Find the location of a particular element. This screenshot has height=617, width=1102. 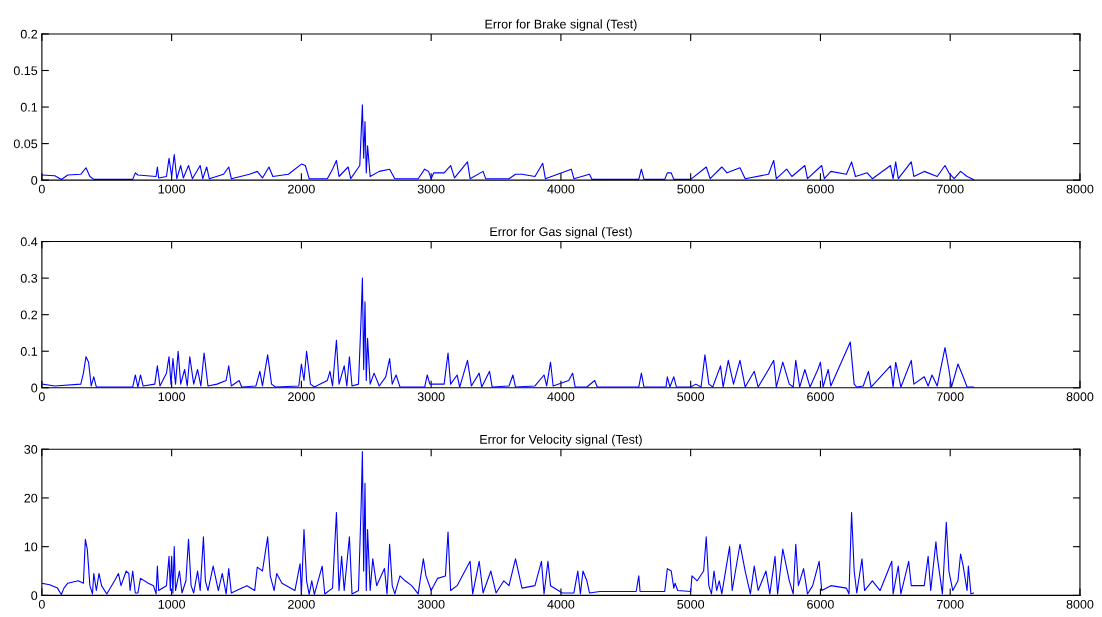

chart-title: Error for Velocity signal (Test) is located at coordinates (561, 440).